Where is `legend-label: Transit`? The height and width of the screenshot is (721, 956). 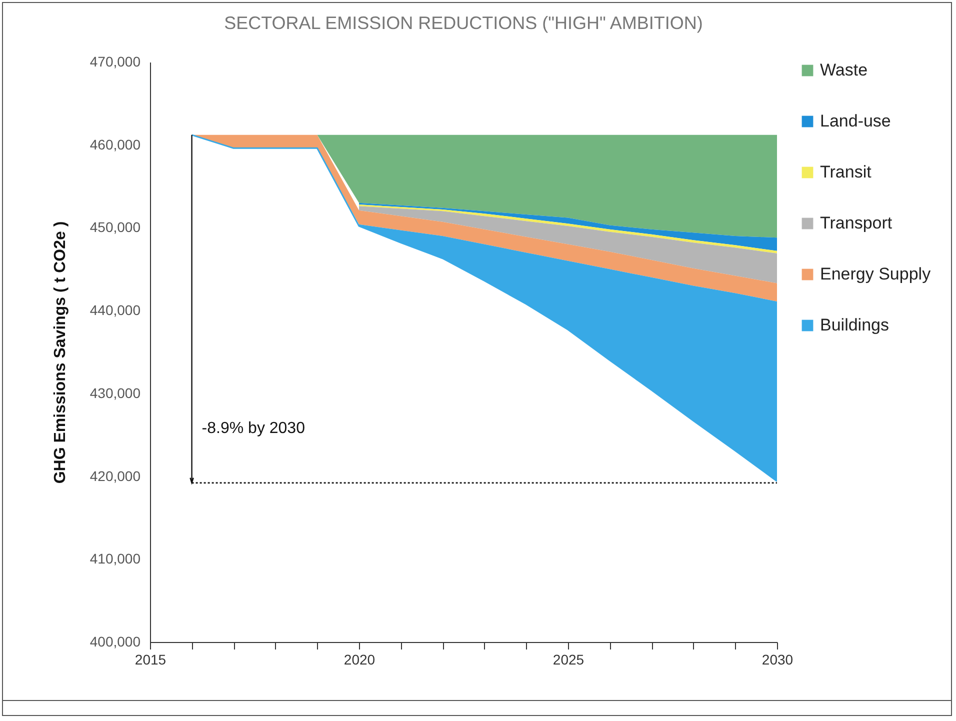
legend-label: Transit is located at coordinates (846, 172).